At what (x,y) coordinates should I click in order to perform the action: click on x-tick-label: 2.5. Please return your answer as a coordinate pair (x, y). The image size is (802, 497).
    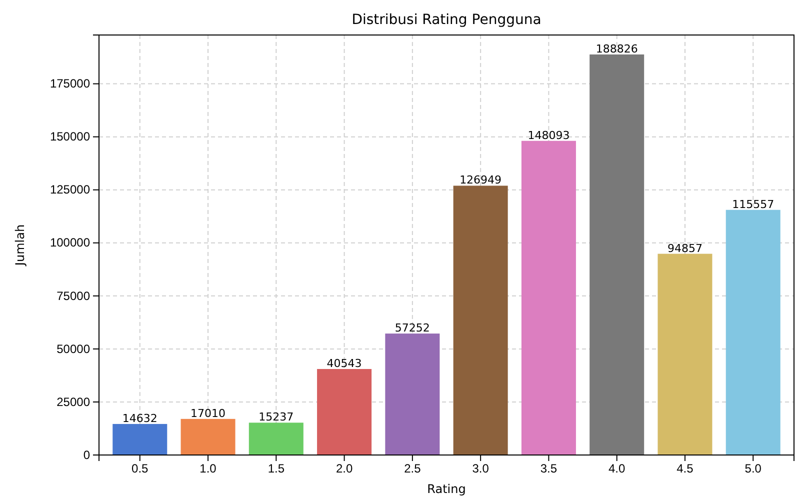
    Looking at the image, I should click on (413, 469).